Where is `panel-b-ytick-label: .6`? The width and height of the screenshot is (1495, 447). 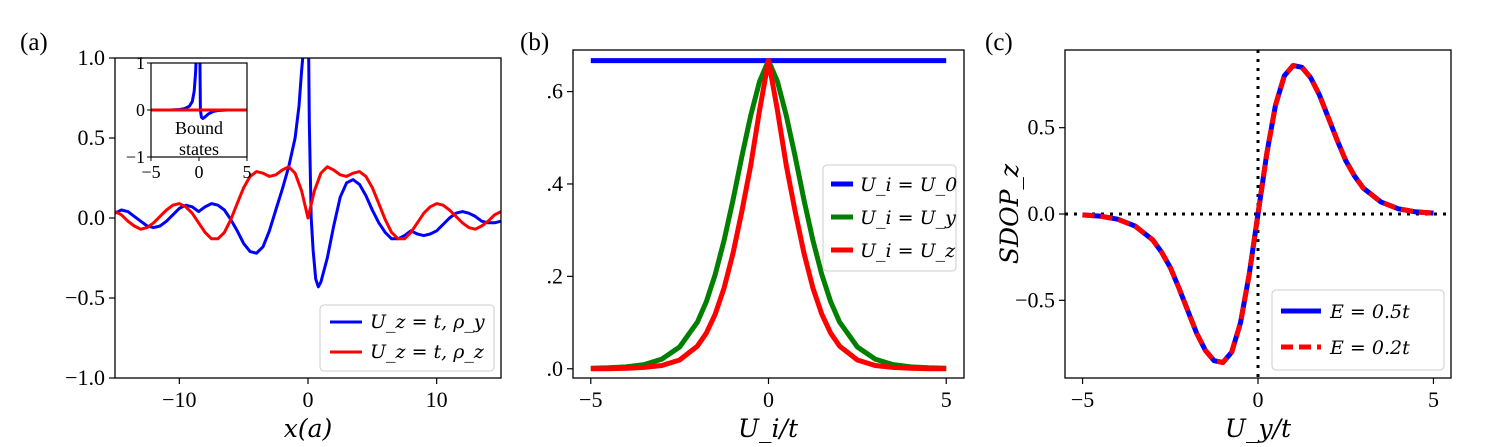 panel-b-ytick-label: .6 is located at coordinates (555, 91).